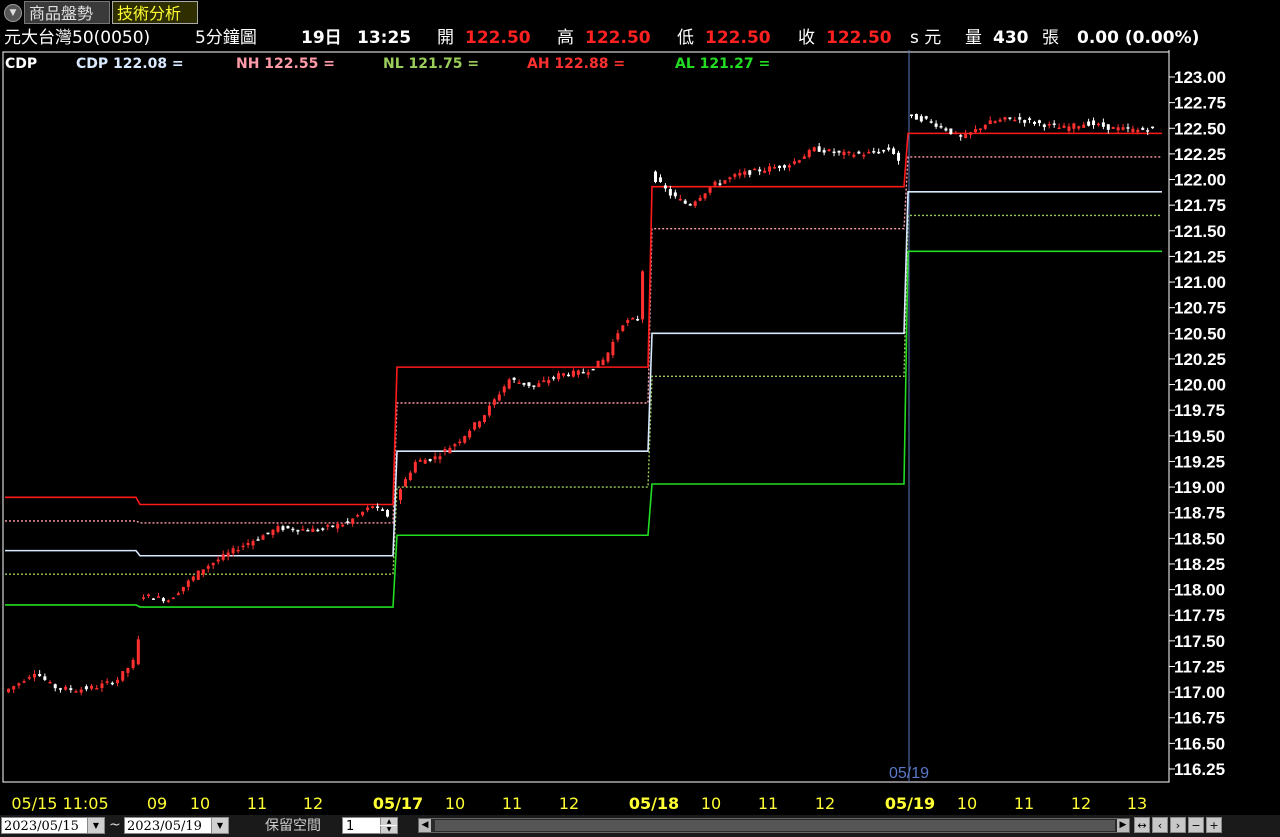 This screenshot has width=1280, height=837. Describe the element at coordinates (565, 38) in the screenshot. I see `high-label: 高` at that location.